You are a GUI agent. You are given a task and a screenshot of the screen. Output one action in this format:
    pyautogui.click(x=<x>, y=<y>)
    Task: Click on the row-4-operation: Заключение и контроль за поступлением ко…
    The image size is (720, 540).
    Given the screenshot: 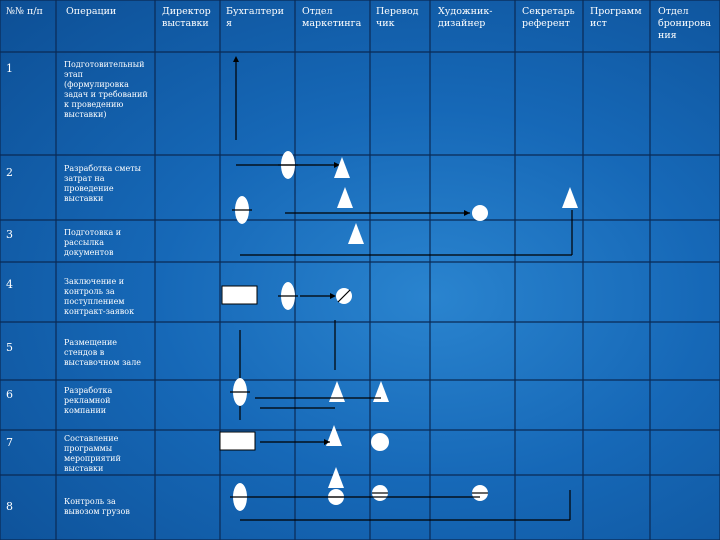 What is the action you would take?
    pyautogui.click(x=99, y=296)
    